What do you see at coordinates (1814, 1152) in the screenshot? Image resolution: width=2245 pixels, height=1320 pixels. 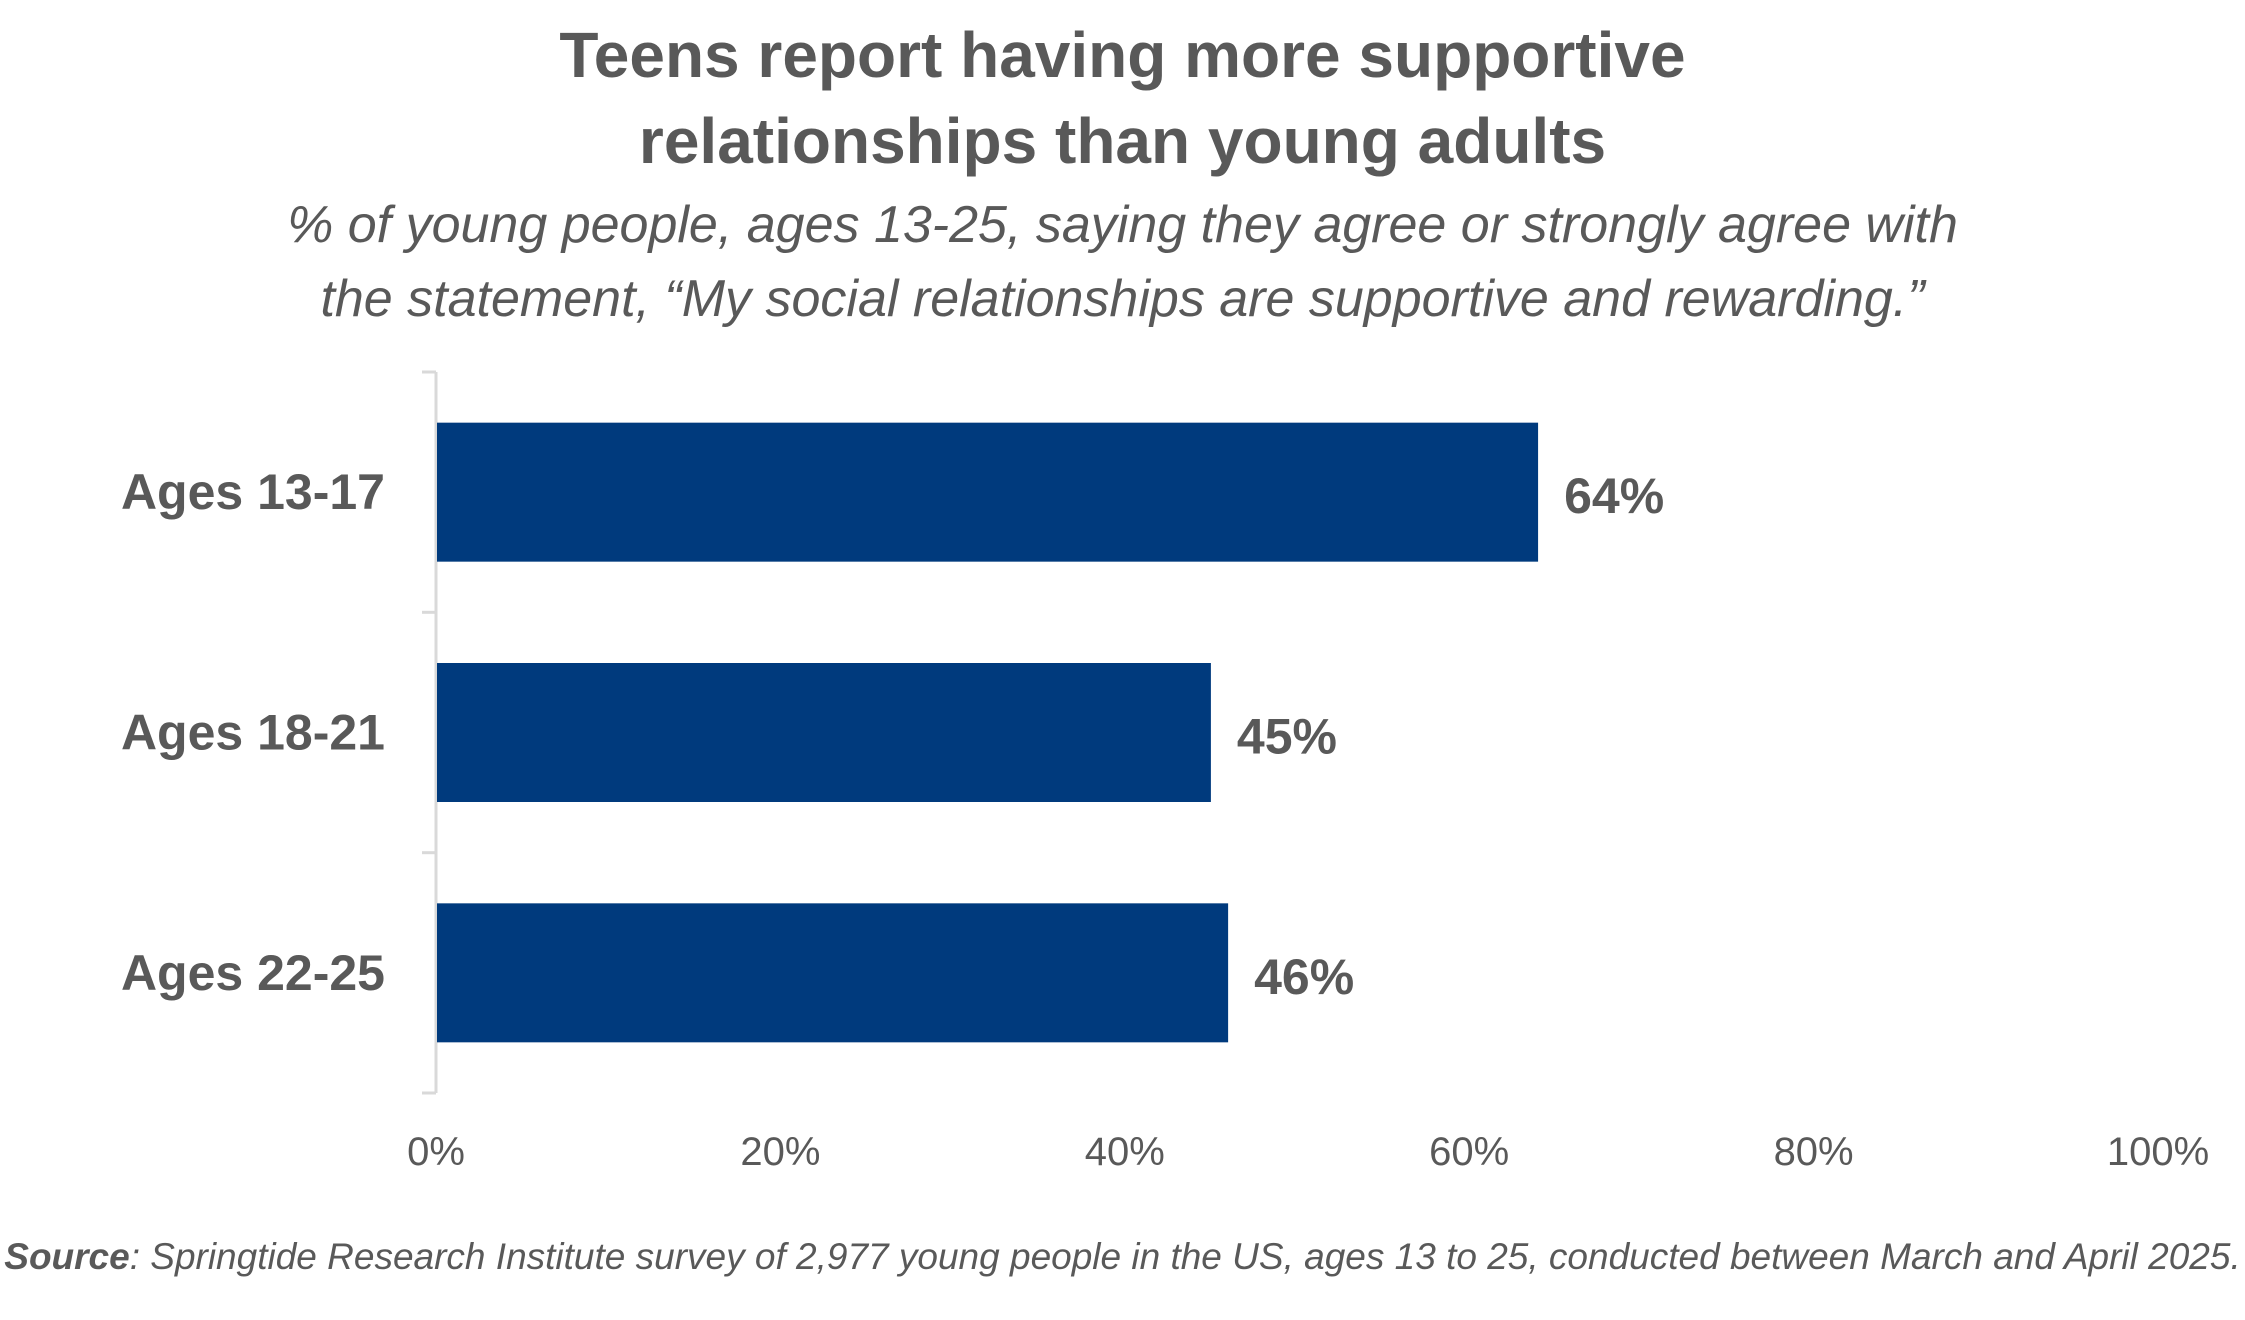 I see `x-tick-label: 80%` at bounding box center [1814, 1152].